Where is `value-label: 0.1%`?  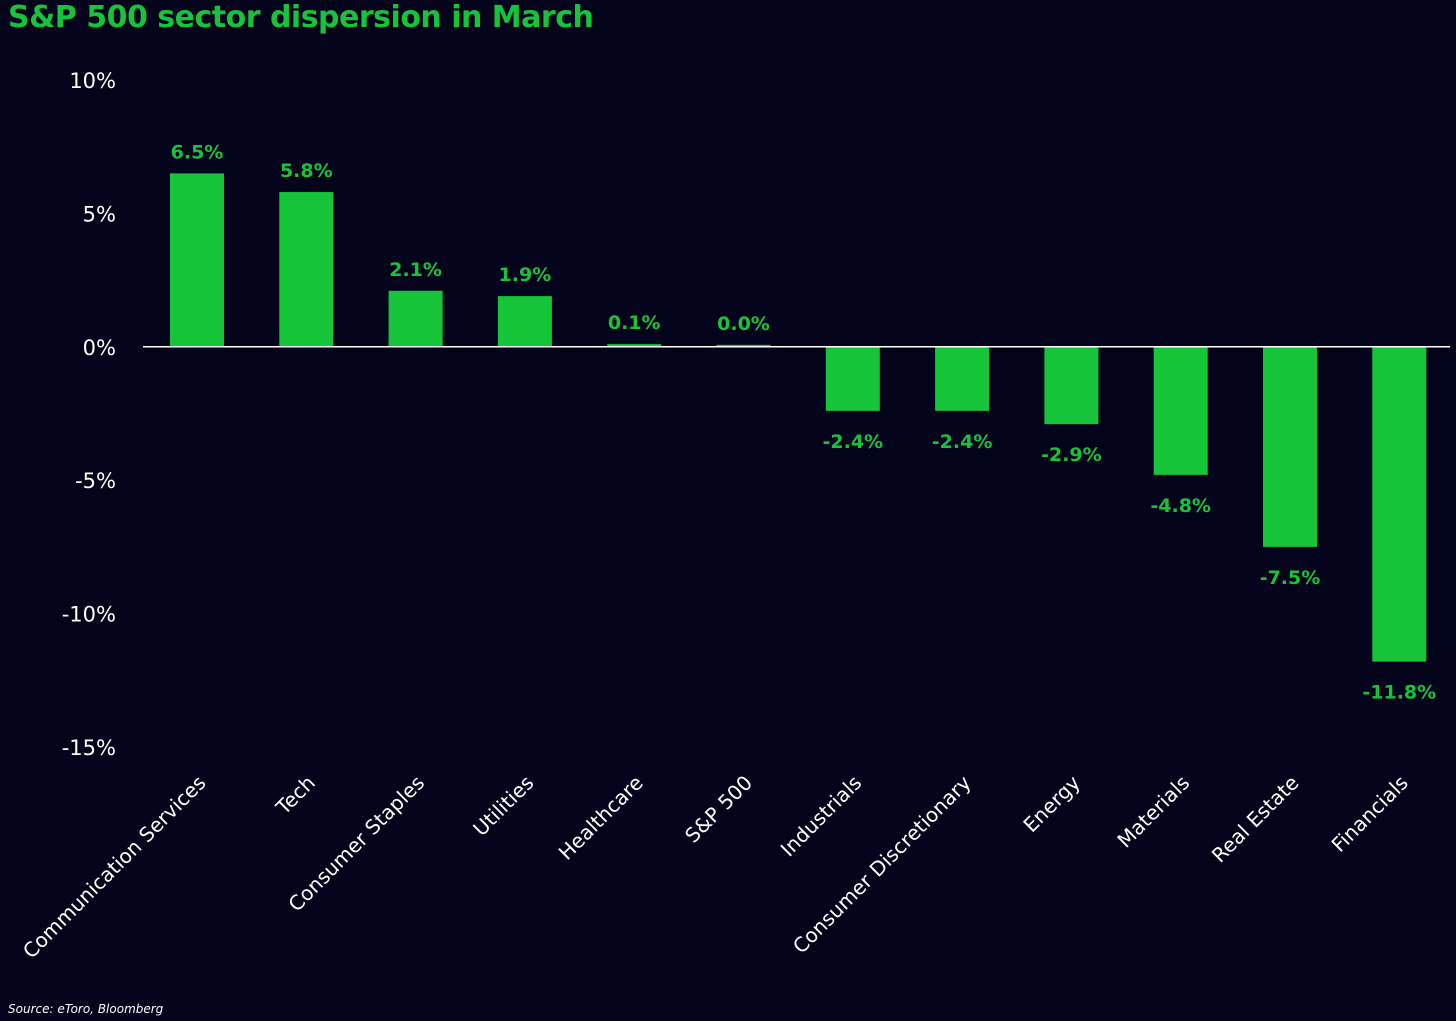 value-label: 0.1% is located at coordinates (634, 323).